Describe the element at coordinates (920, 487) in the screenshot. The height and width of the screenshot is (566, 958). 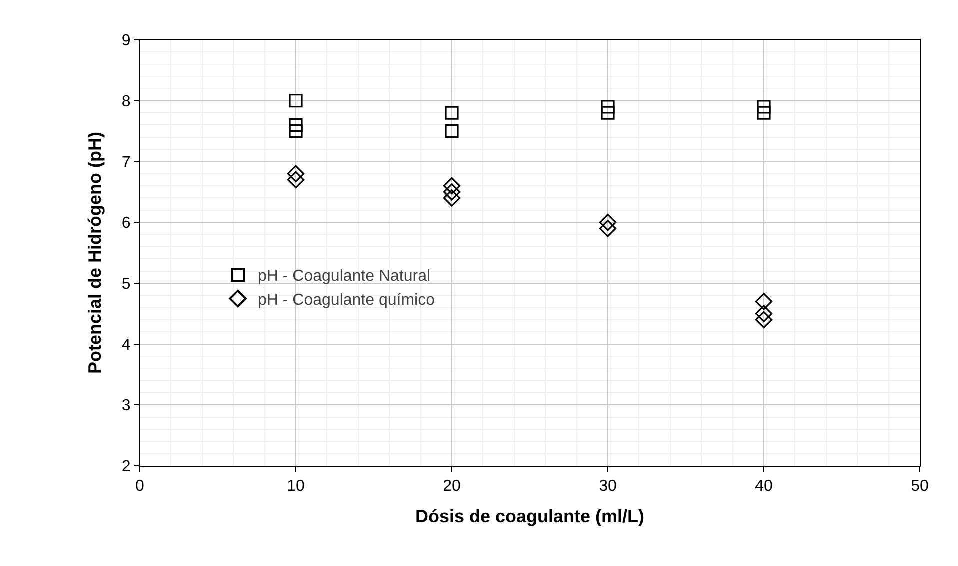
I see `x-tick-label: 50` at that location.